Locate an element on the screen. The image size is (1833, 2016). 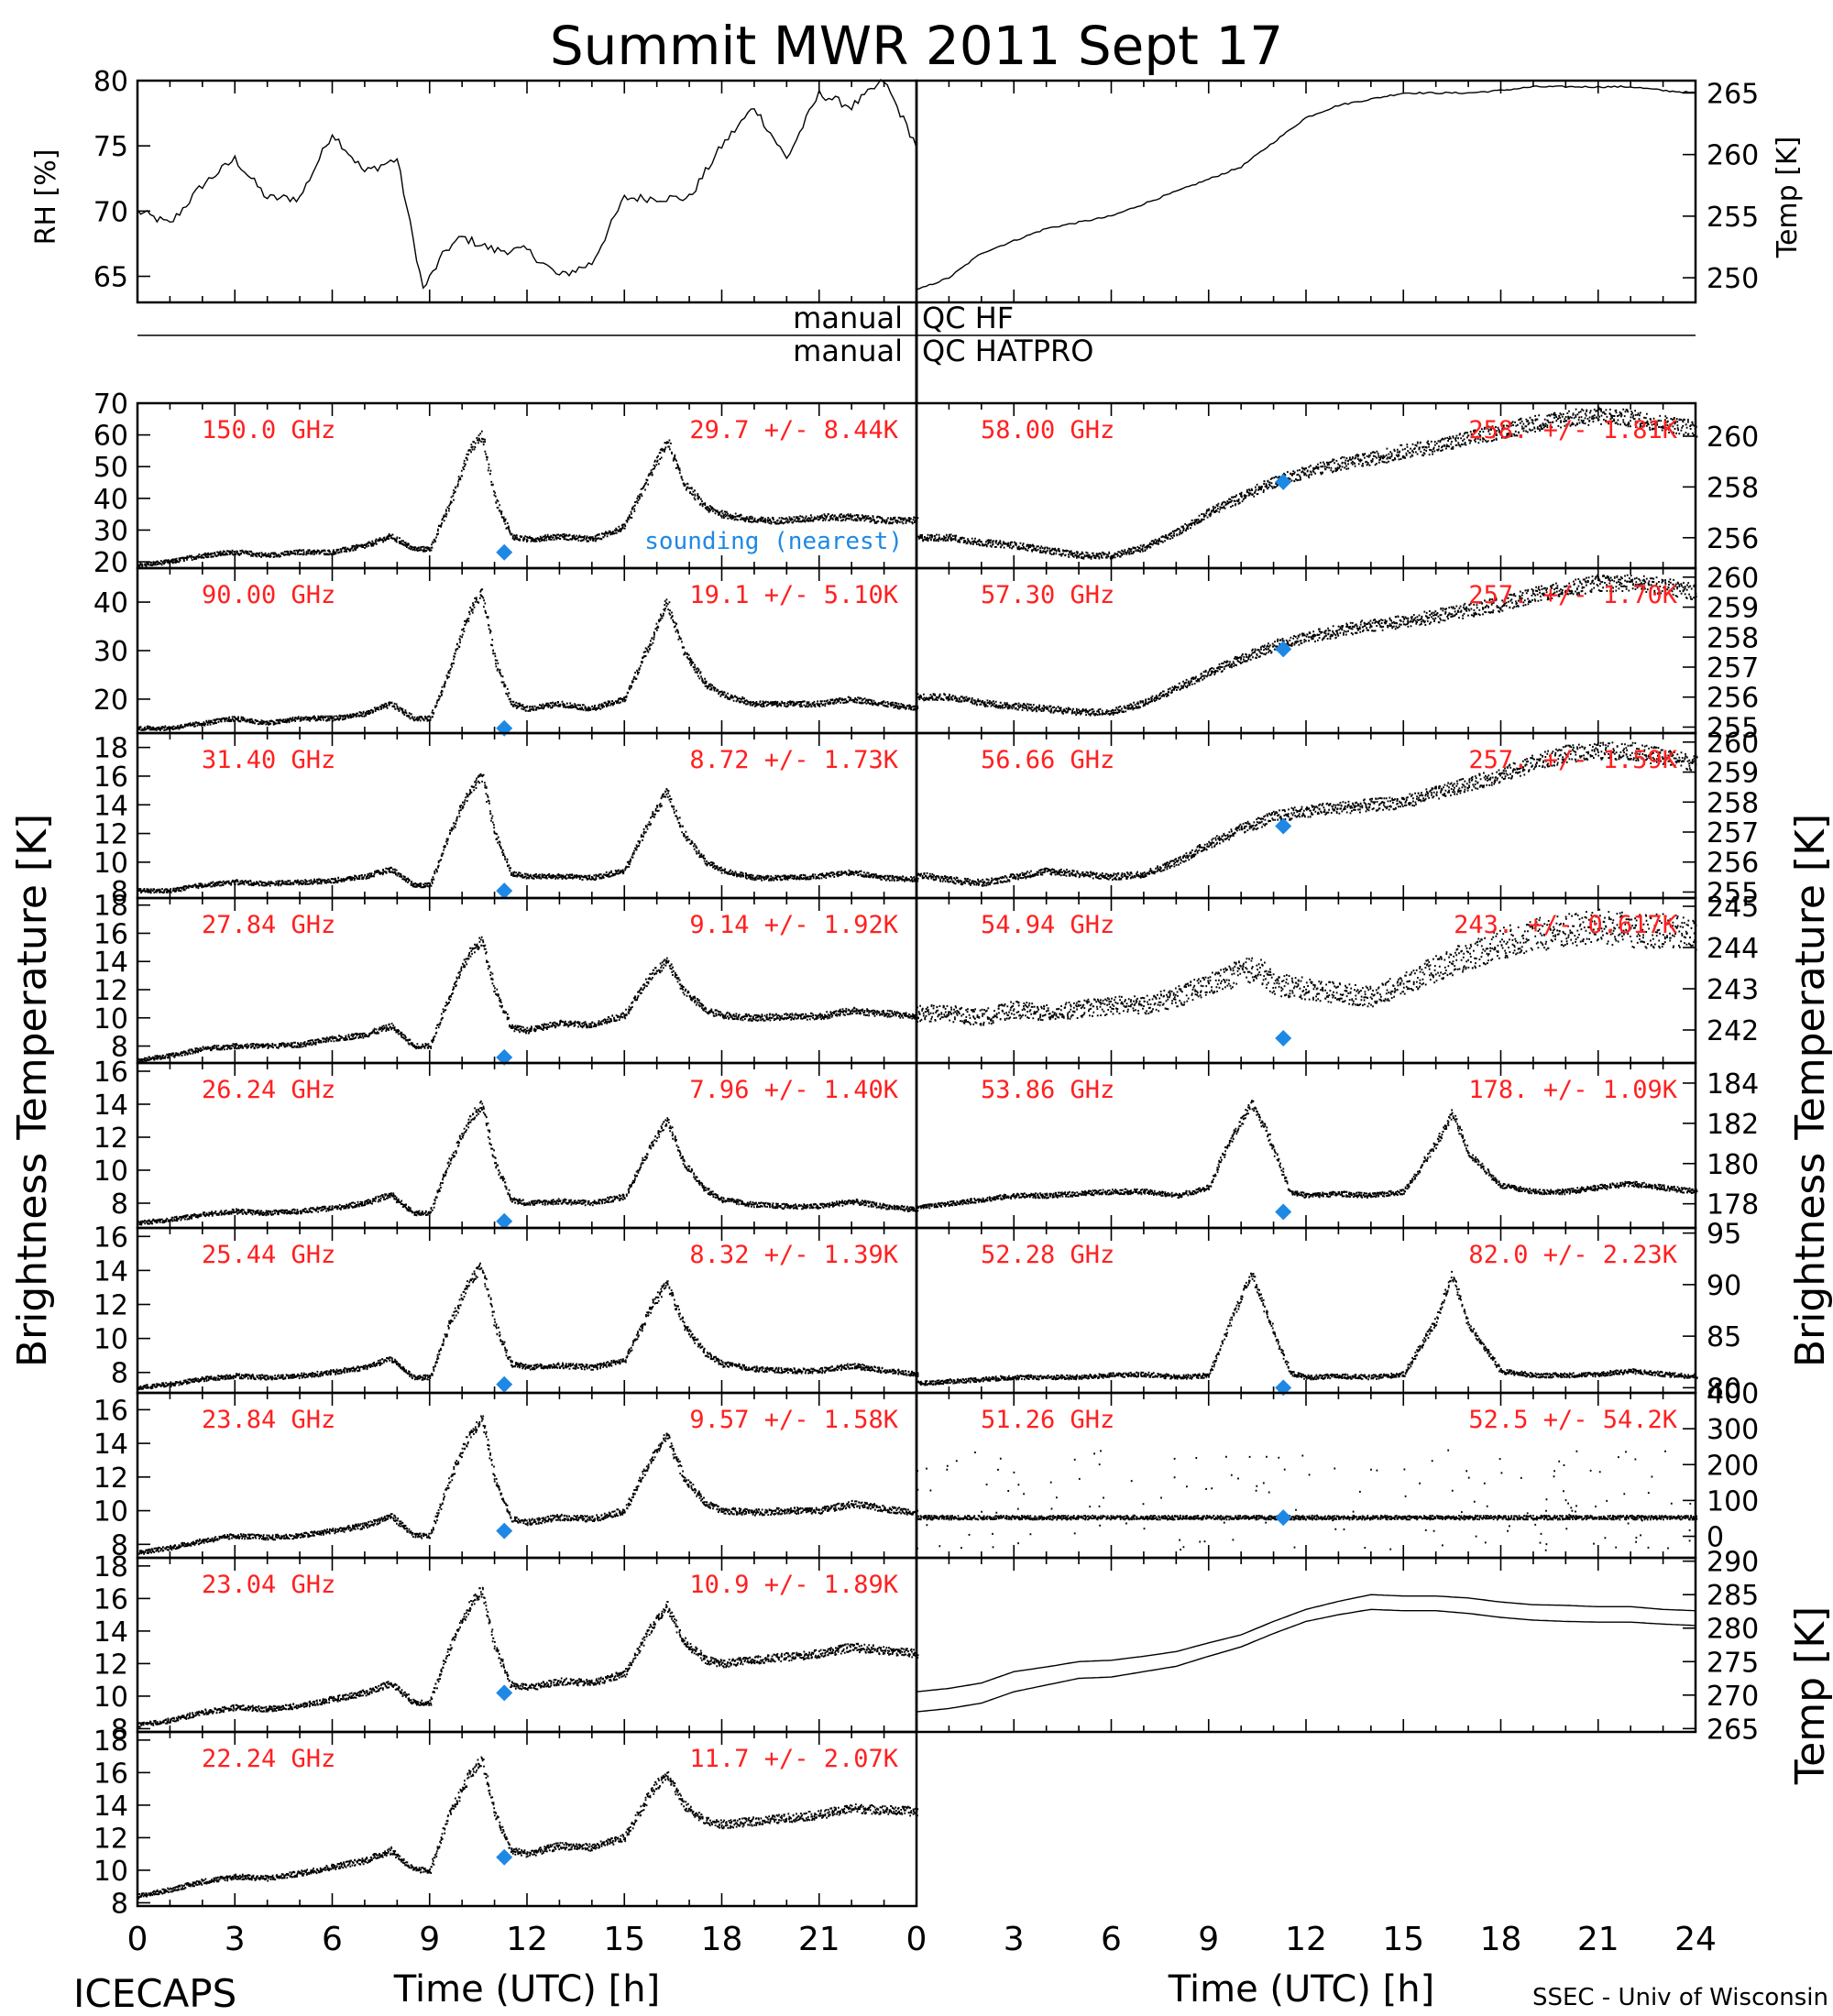
y-tick-label: 400 is located at coordinates (1733, 1394).